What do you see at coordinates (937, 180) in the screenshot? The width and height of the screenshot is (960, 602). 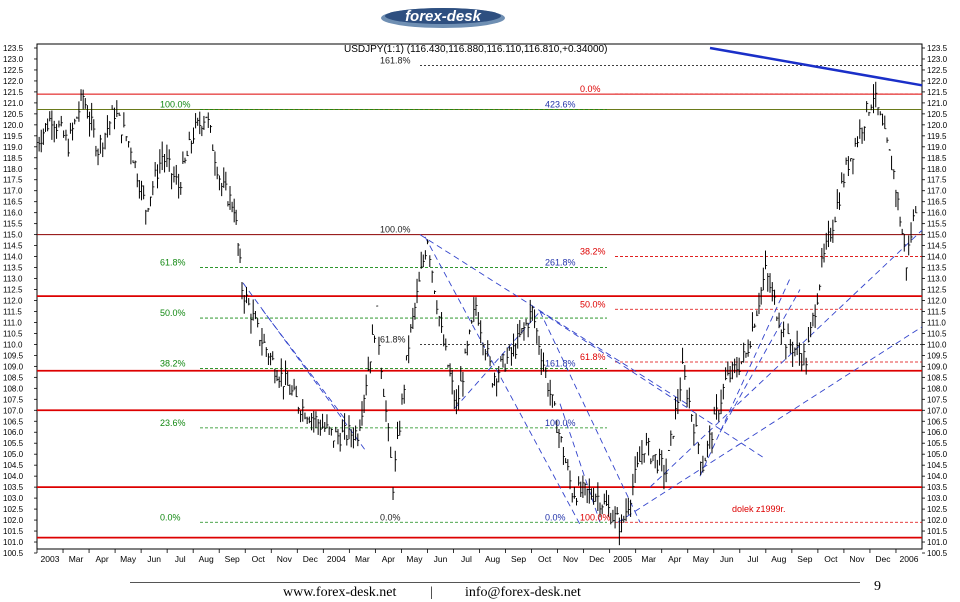 I see `y-tick-label-right: 117.5` at bounding box center [937, 180].